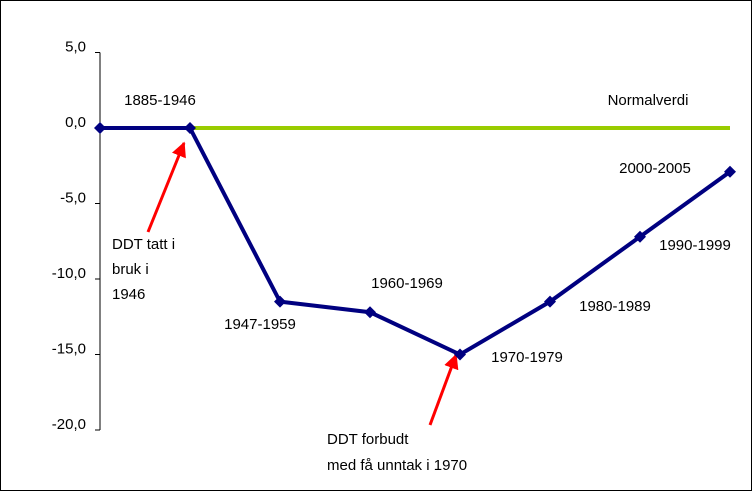 The height and width of the screenshot is (491, 752). Describe the element at coordinates (69, 424) in the screenshot. I see `y-tick-label: -20,0` at that location.